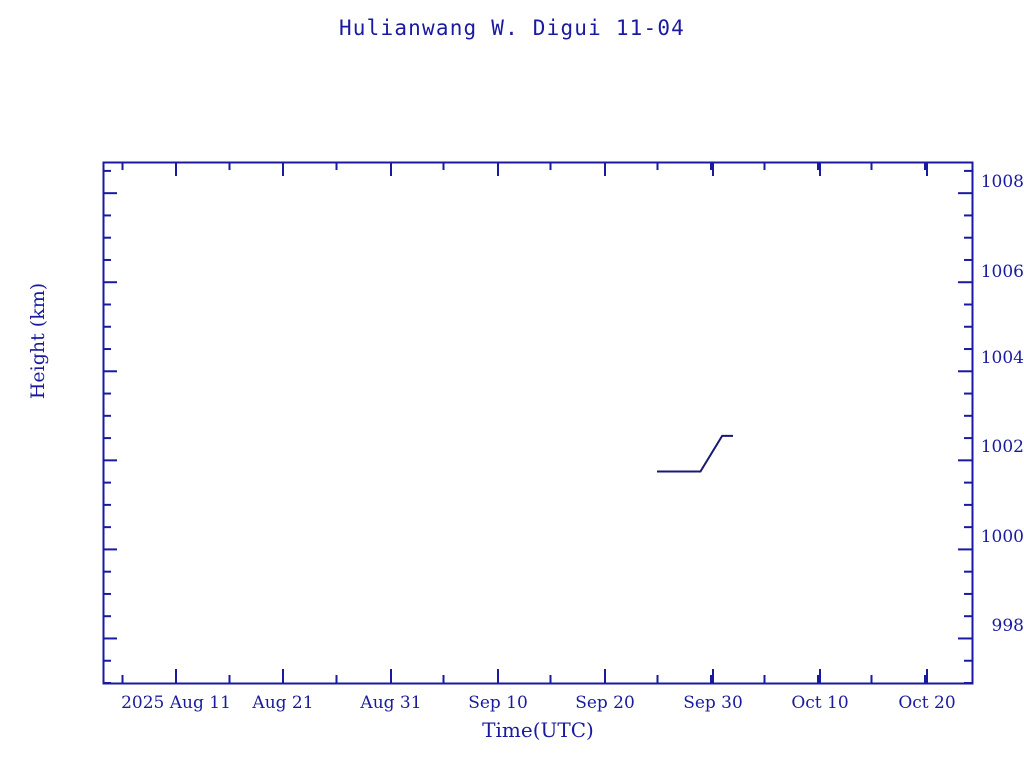  Describe the element at coordinates (713, 703) in the screenshot. I see `x-tick-label: Sep 30` at that location.